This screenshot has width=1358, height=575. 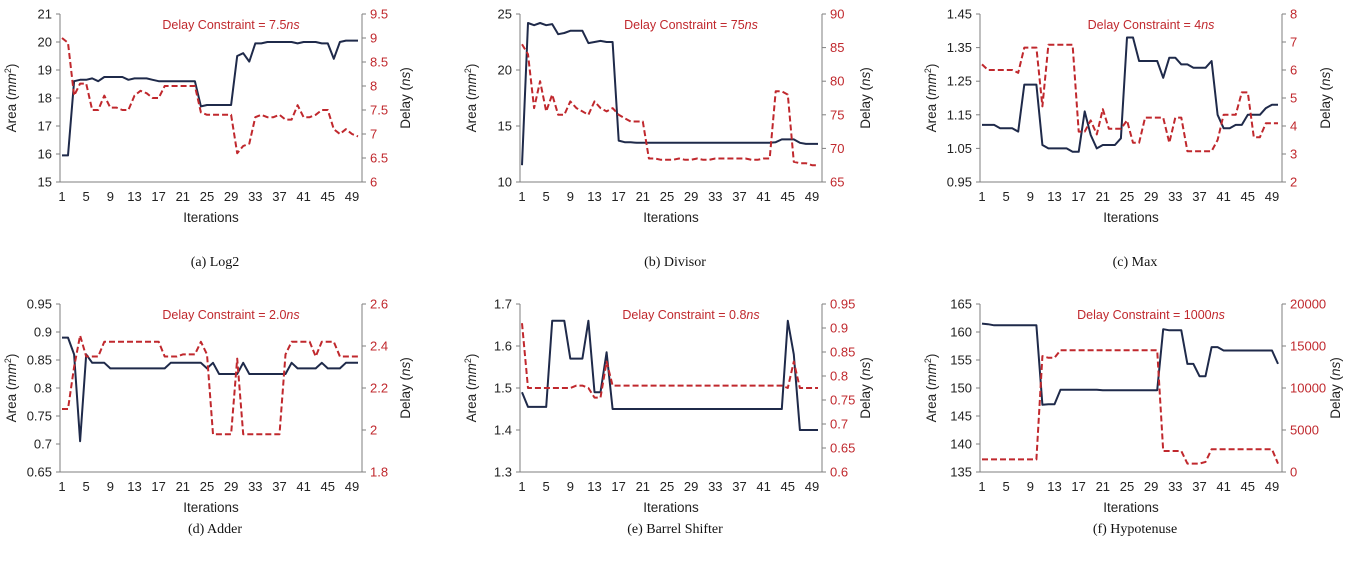 What do you see at coordinates (1304, 430) in the screenshot?
I see `y2-tick-label: 5000` at bounding box center [1304, 430].